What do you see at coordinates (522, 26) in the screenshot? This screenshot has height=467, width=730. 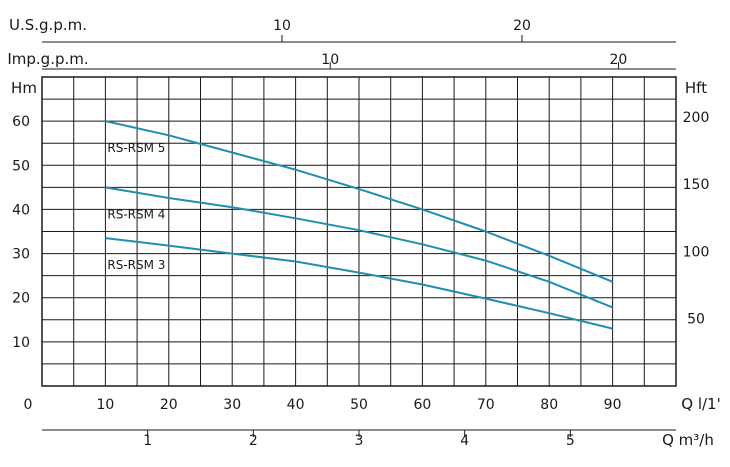 I see `top_axis_usgpm-tick-label: 20` at bounding box center [522, 26].